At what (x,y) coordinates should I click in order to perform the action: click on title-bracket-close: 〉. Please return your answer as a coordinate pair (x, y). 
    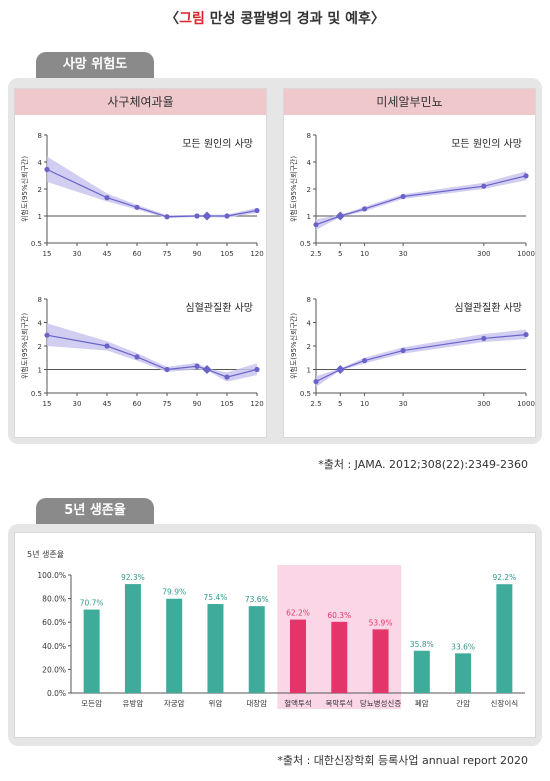
    Looking at the image, I should click on (377, 19).